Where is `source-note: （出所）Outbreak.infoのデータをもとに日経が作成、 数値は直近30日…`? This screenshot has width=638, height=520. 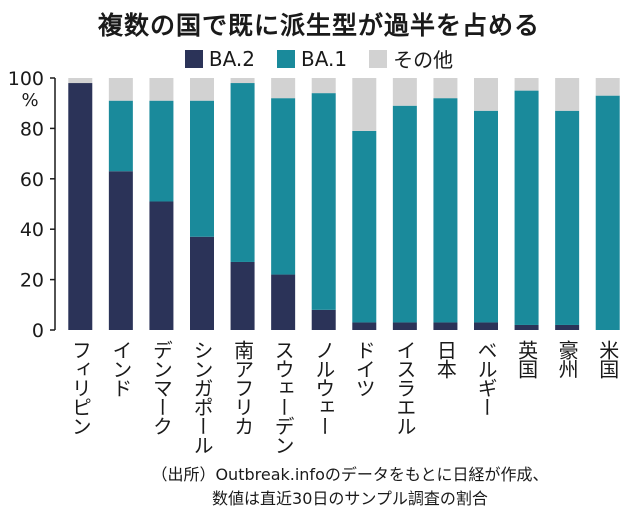 source-note: （出所）Outbreak.infoのデータをもとに日経が作成、 数値は直近30日… is located at coordinates (350, 487).